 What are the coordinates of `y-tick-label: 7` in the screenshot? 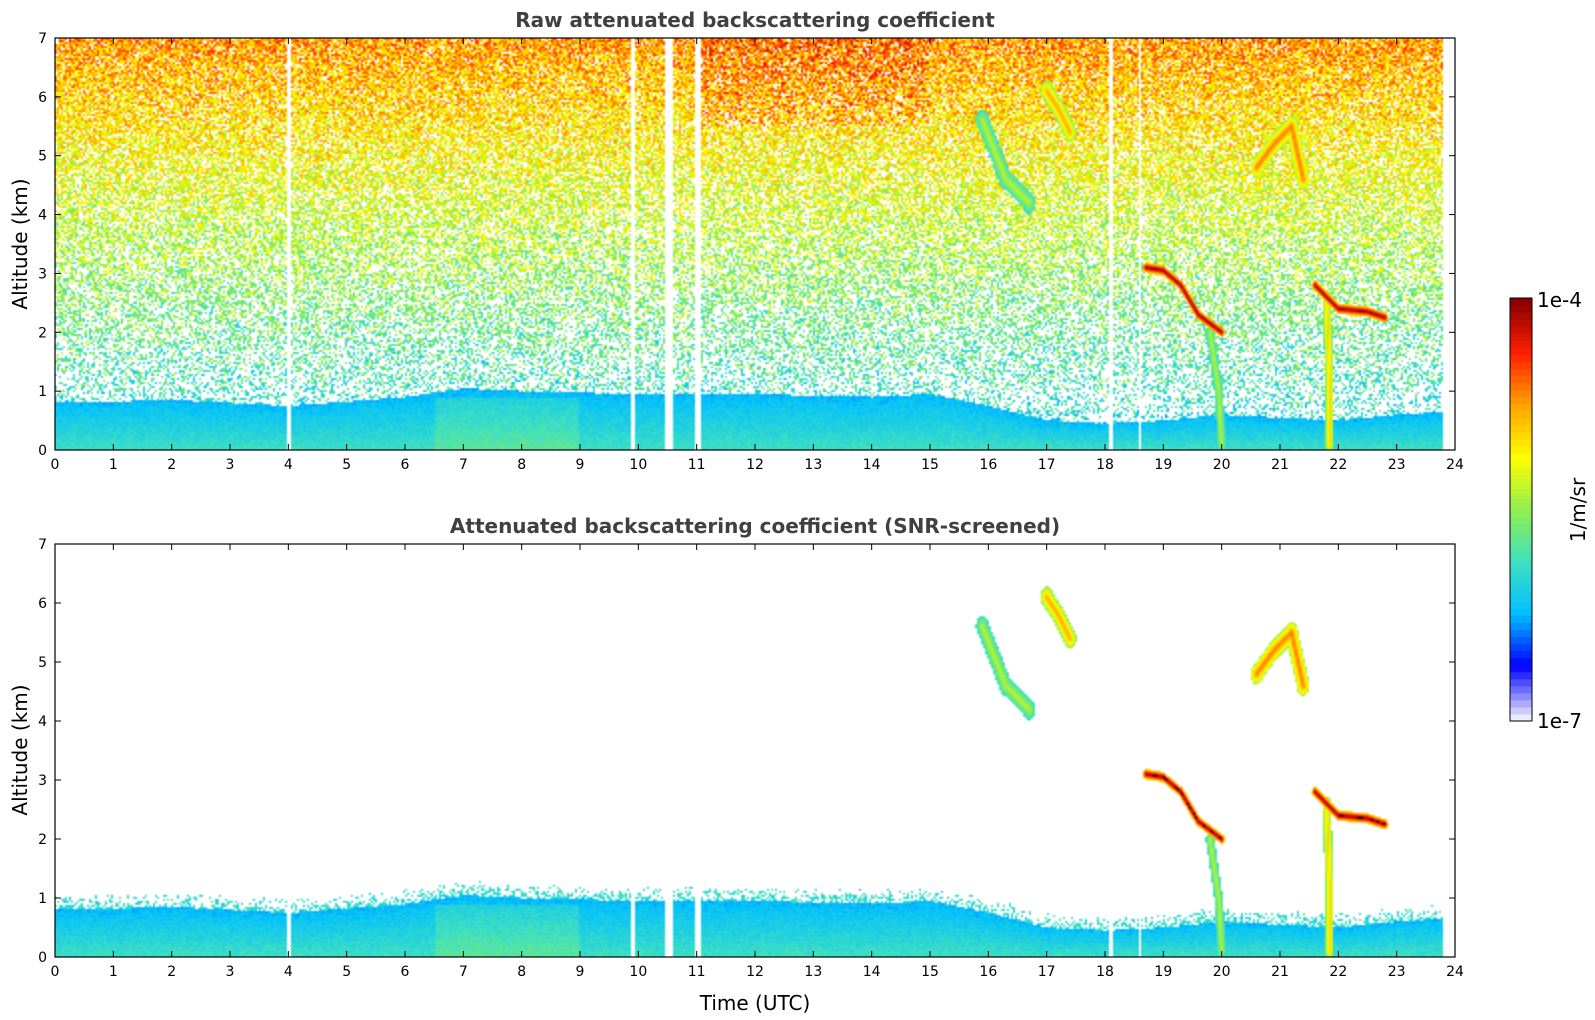 It's located at (42, 39).